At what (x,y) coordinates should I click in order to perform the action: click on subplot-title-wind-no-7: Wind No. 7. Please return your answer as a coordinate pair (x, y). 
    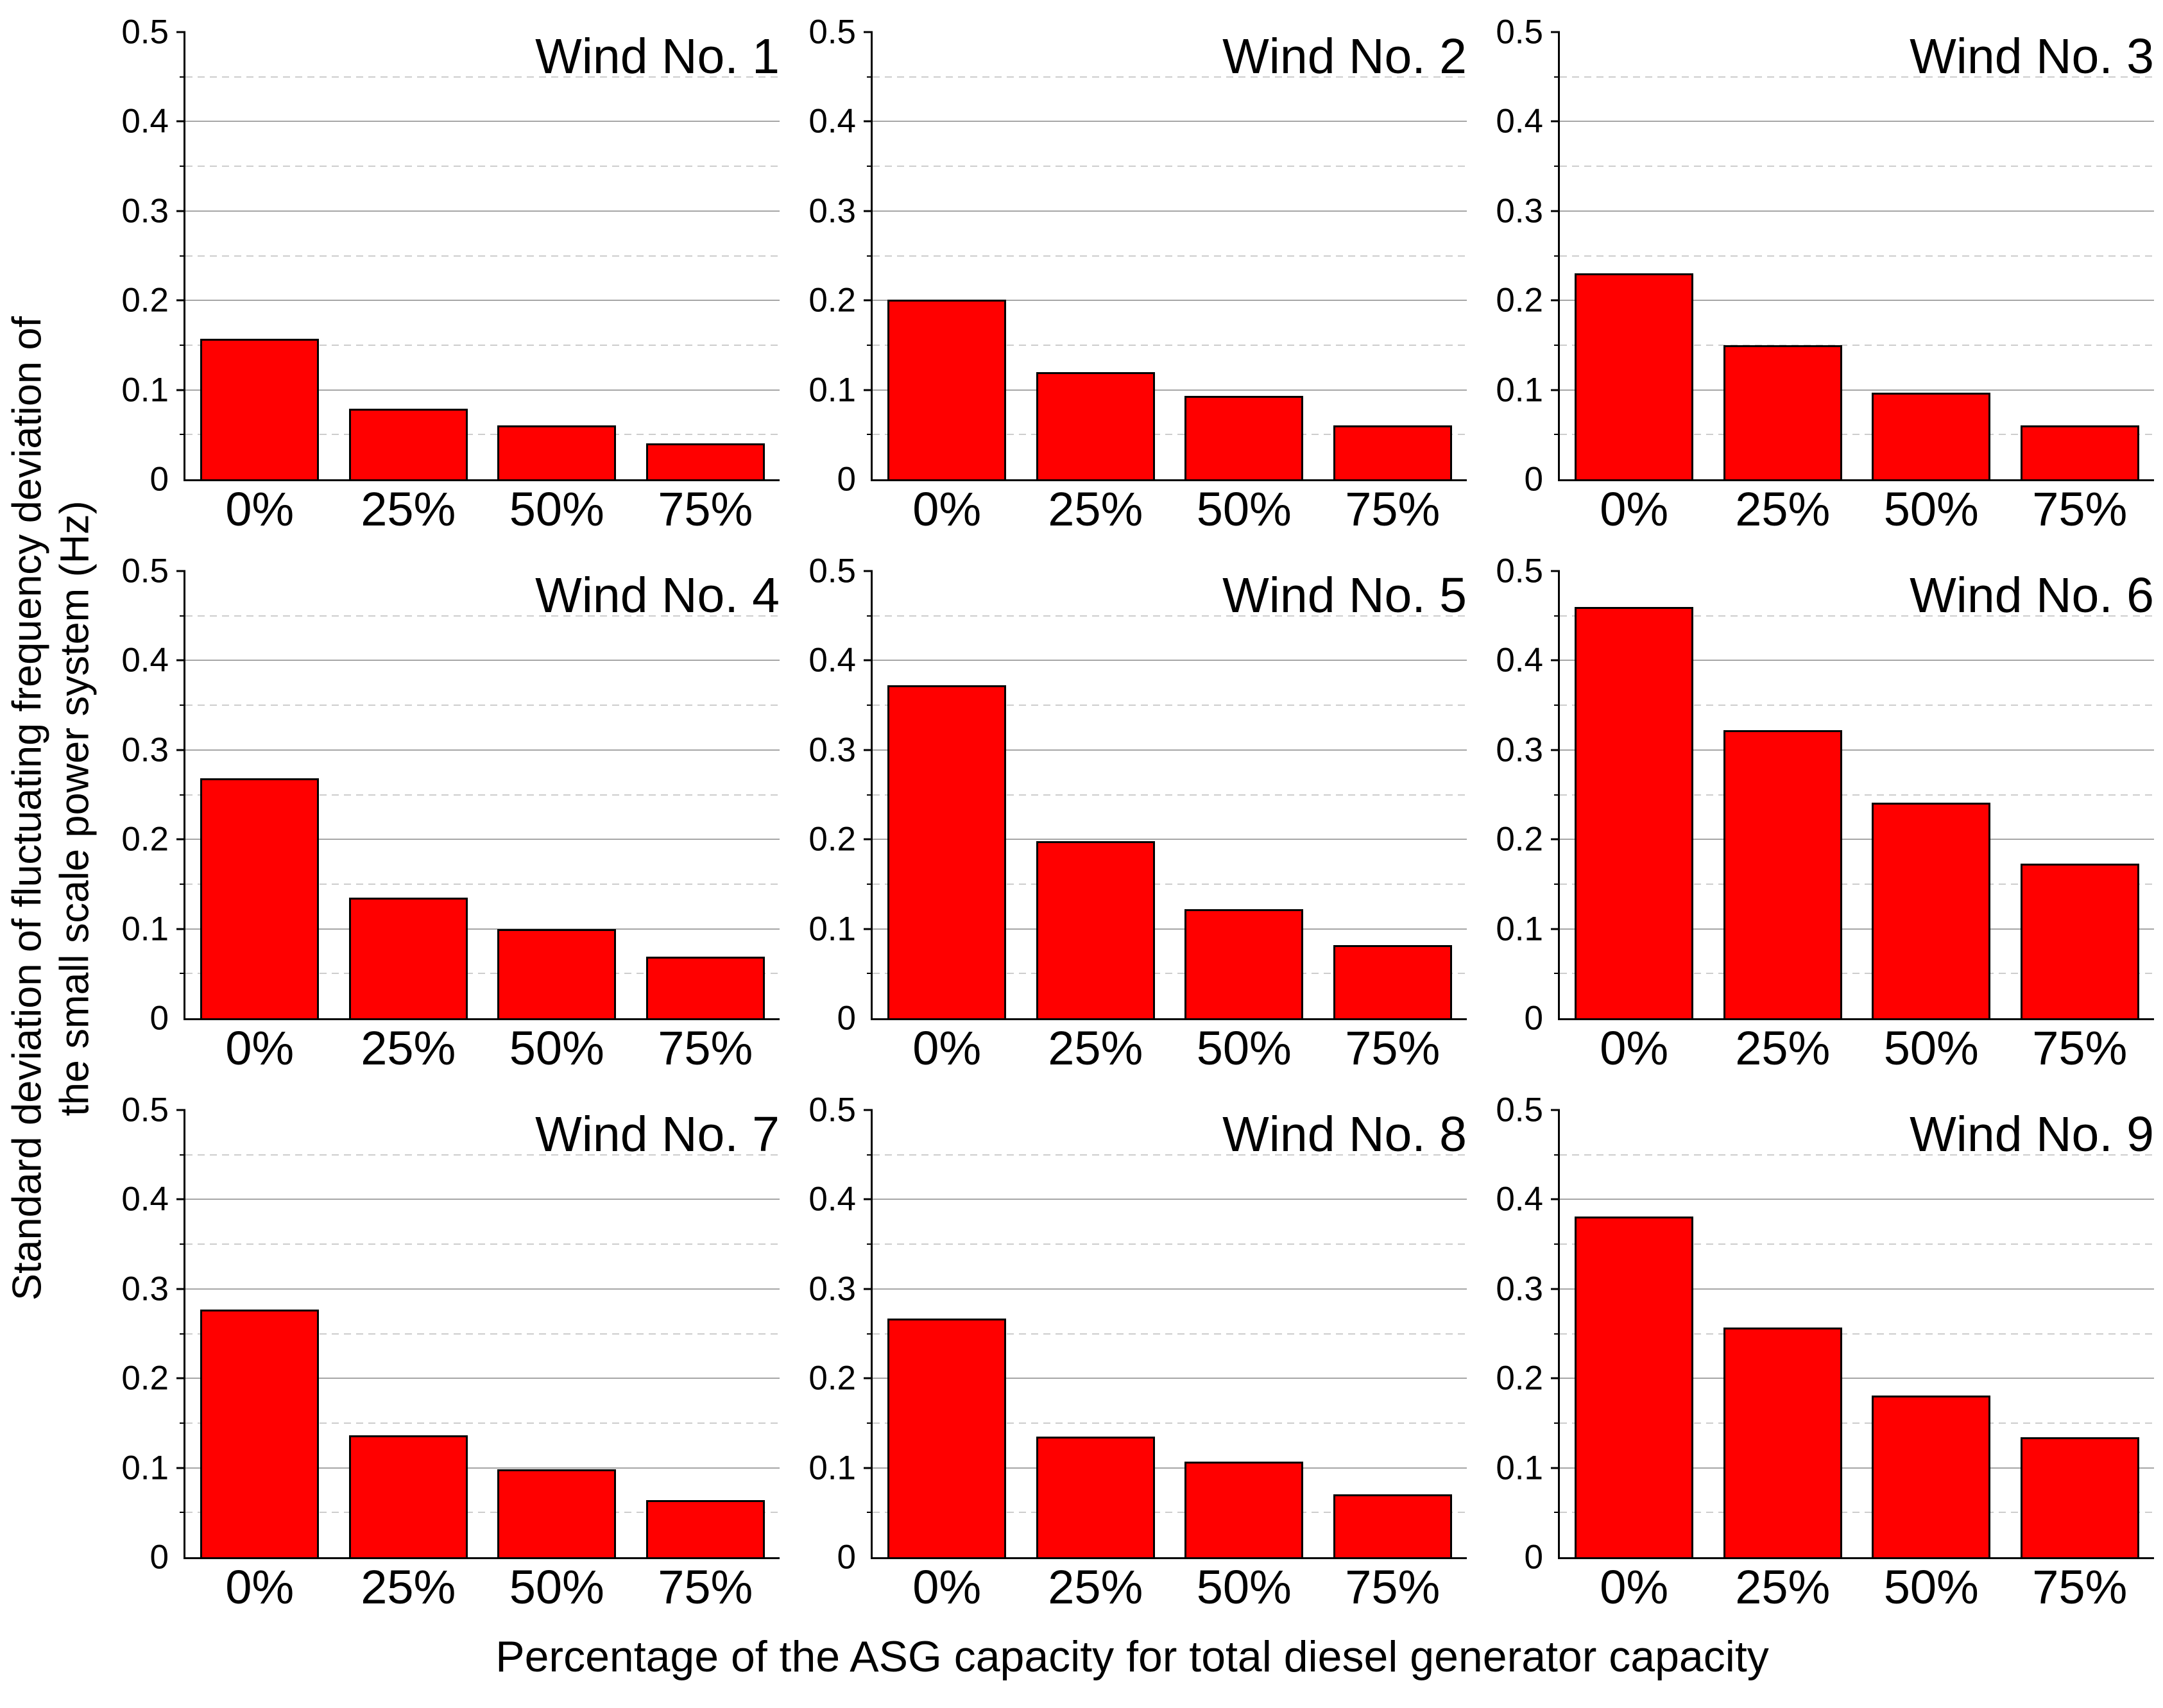
    Looking at the image, I should click on (657, 1134).